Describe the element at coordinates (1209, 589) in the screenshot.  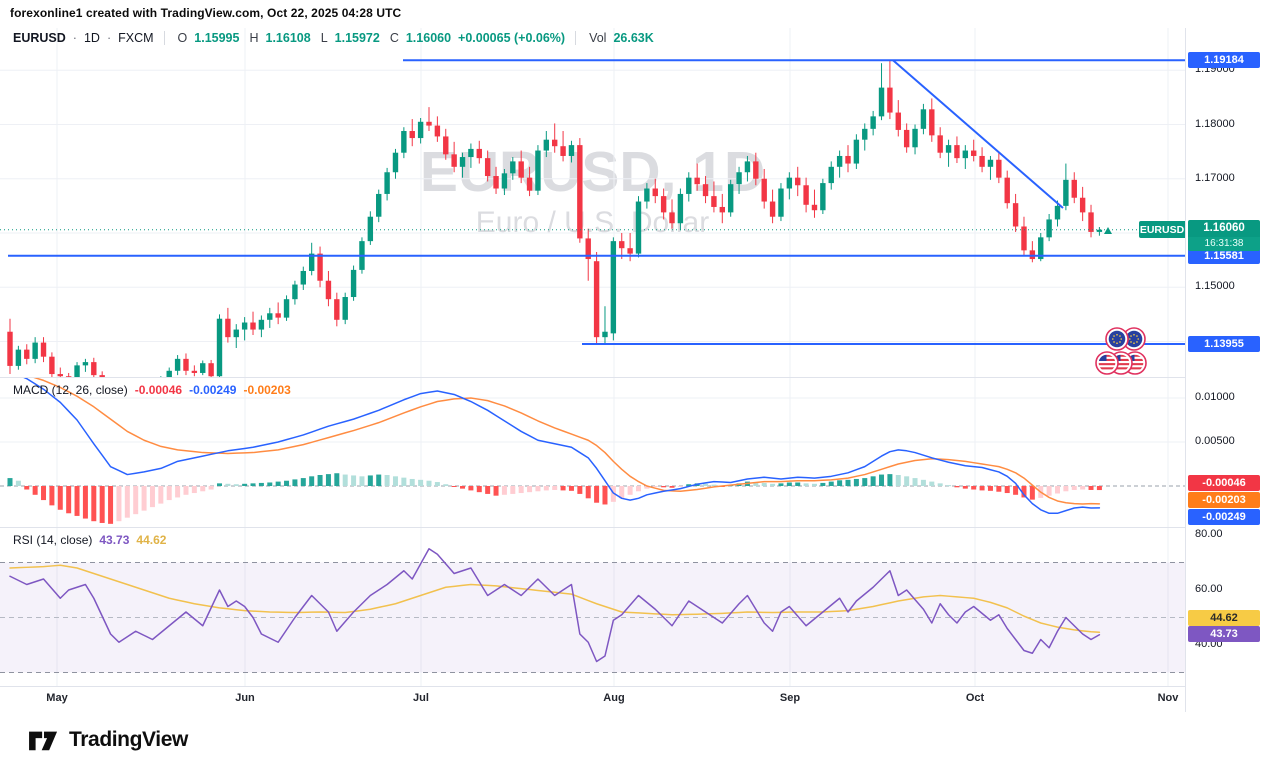
I see `rsi-tick-label: 60.00` at that location.